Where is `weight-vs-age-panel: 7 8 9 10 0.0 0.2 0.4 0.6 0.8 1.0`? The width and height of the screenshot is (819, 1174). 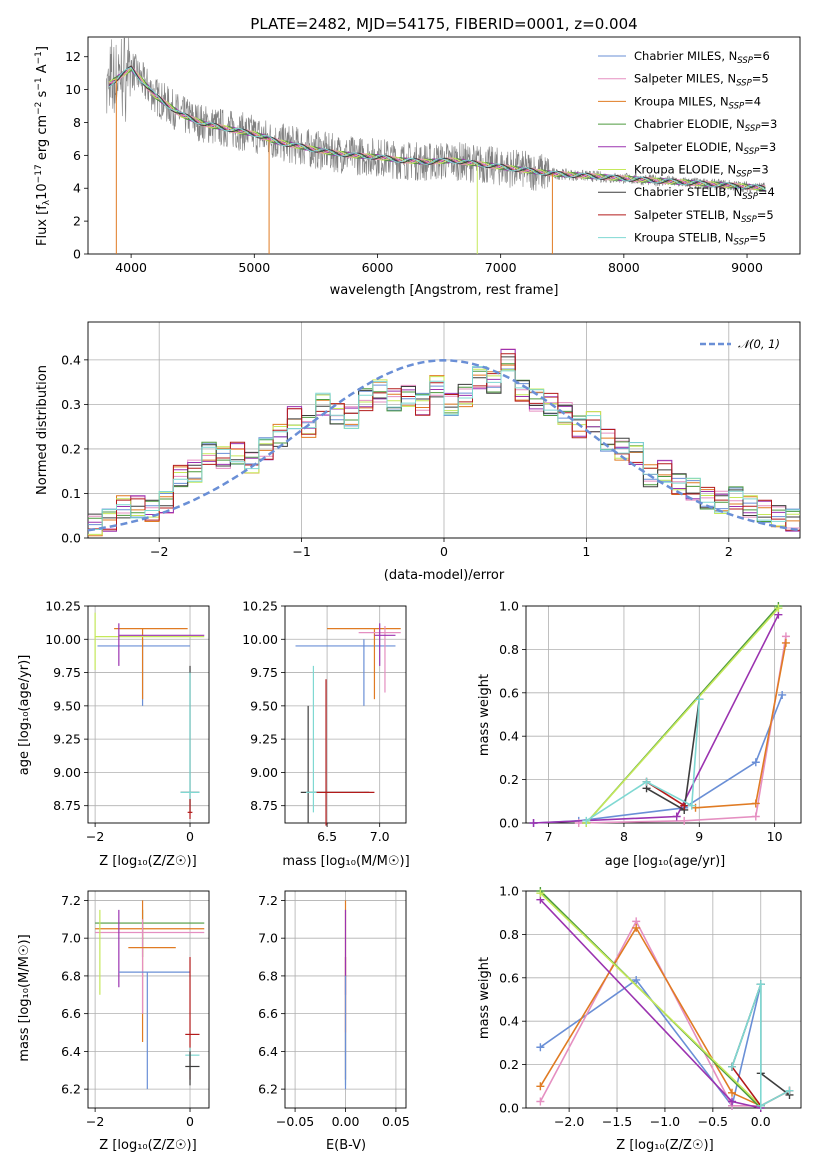 weight-vs-age-panel: 7 8 9 10 0.0 0.2 0.4 0.6 0.8 1.0 is located at coordinates (650, 721).